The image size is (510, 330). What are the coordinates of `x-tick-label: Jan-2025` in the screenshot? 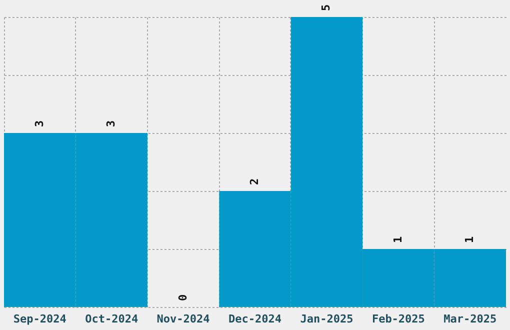 It's located at (327, 319).